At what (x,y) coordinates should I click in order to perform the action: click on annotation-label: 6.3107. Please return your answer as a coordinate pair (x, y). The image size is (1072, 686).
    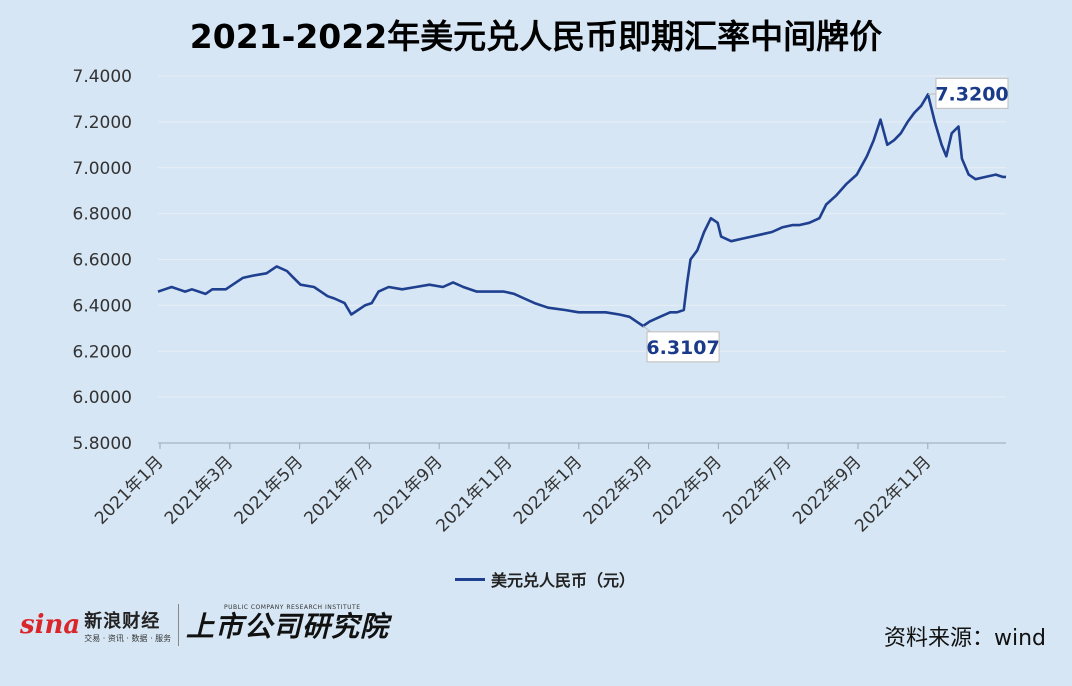
    Looking at the image, I should click on (681, 344).